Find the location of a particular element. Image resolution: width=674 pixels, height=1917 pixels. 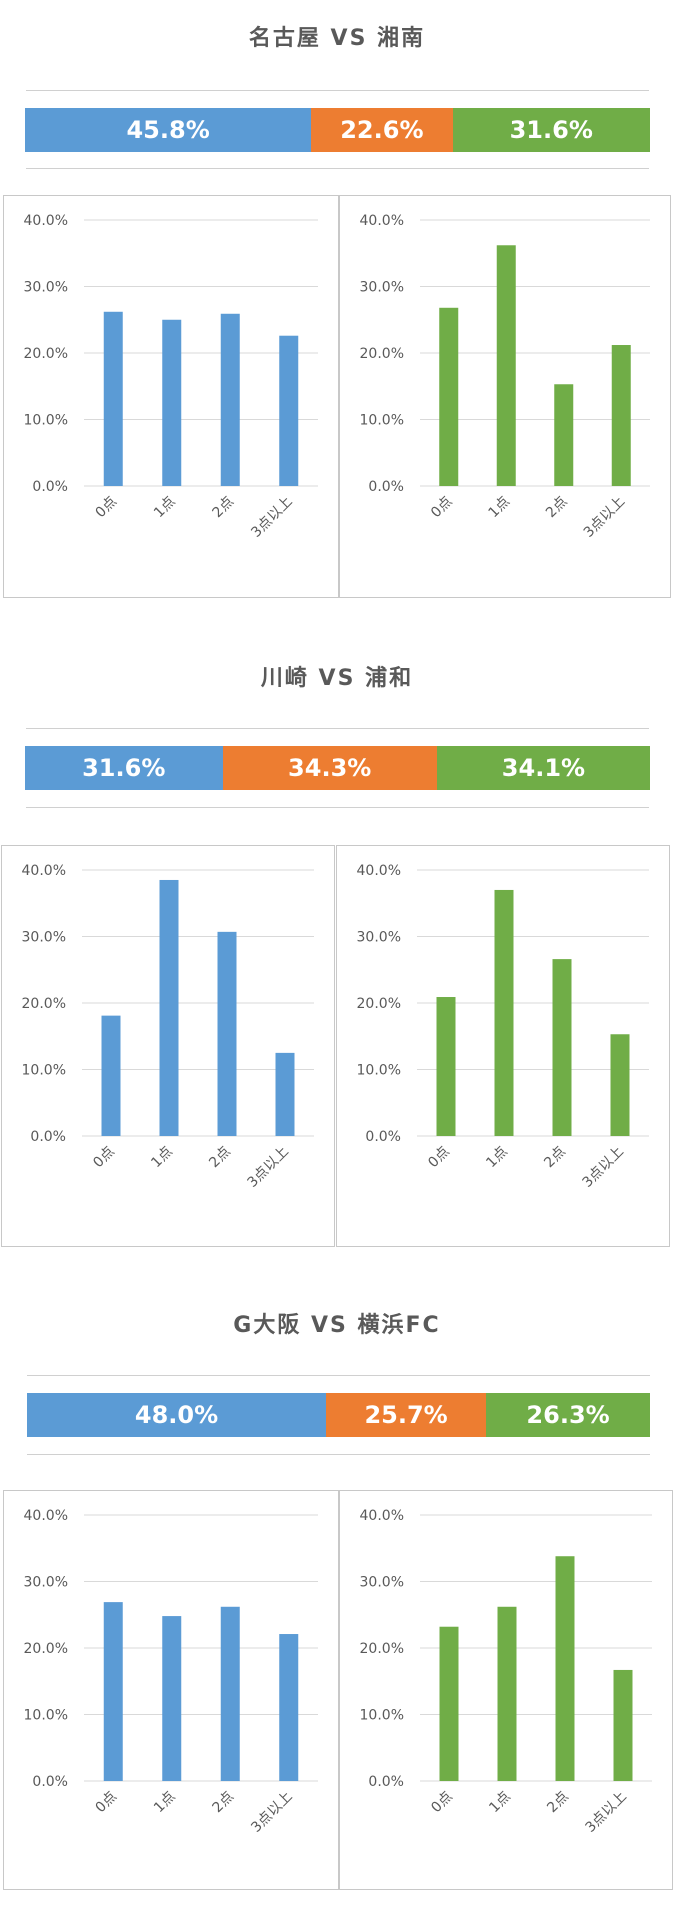

match-title: G大阪 VS 横浜FC is located at coordinates (337, 1325).